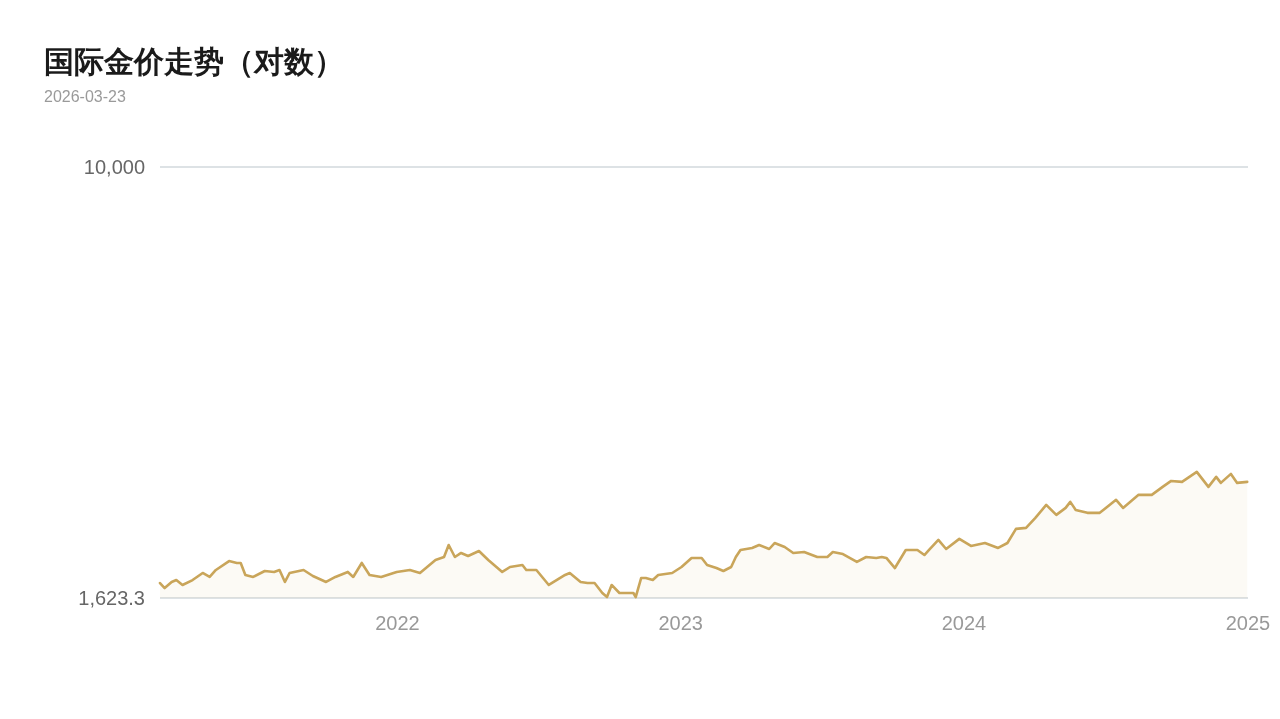 The width and height of the screenshot is (1280, 719). What do you see at coordinates (964, 623) in the screenshot?
I see `x-tick-label: 2024` at bounding box center [964, 623].